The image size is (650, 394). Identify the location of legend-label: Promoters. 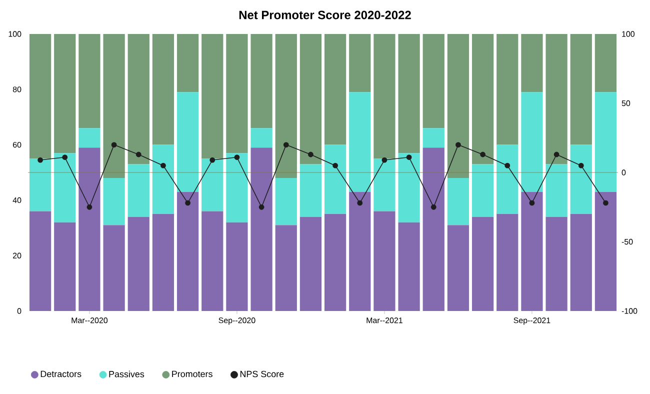
(192, 374).